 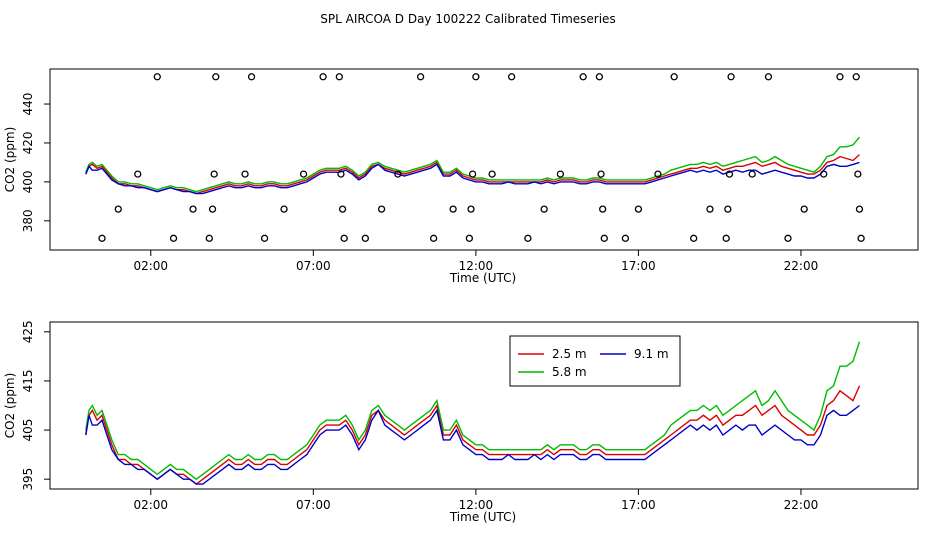 I want to click on legend-label: 5.8 m, so click(x=569, y=372).